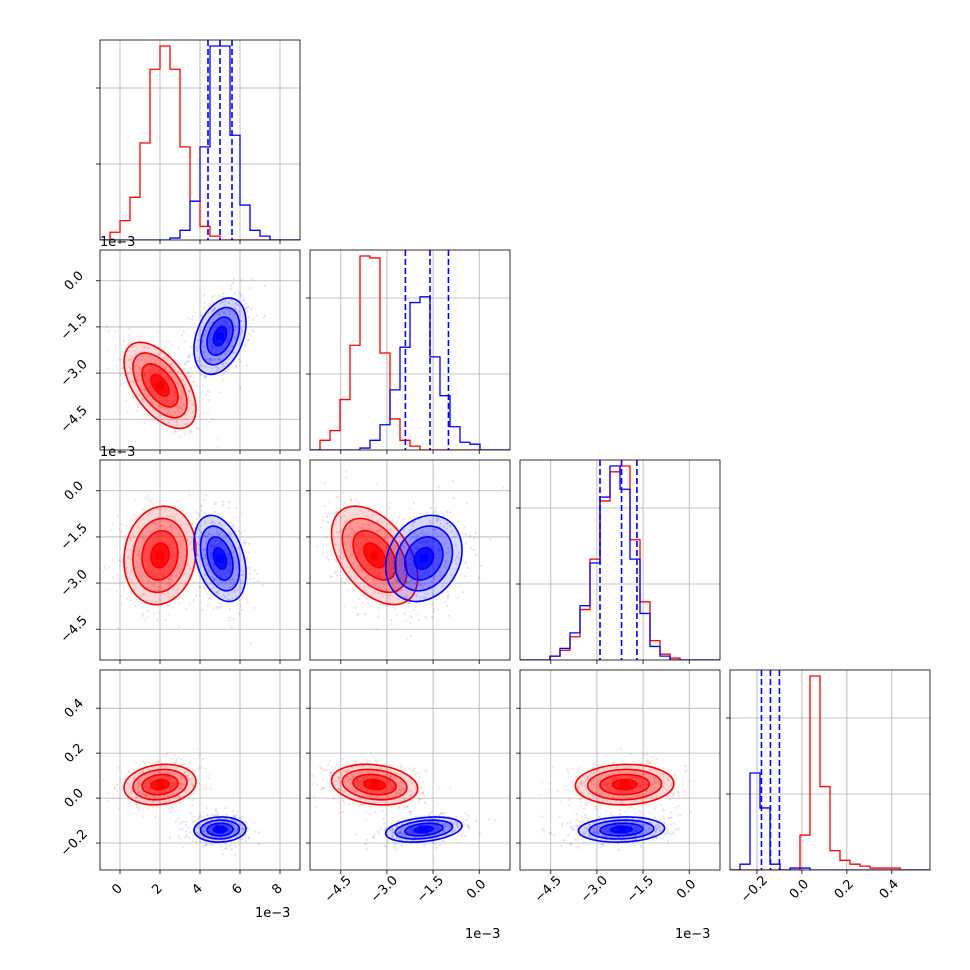  Describe the element at coordinates (197, 889) in the screenshot. I see `x-tick-label: 4` at that location.